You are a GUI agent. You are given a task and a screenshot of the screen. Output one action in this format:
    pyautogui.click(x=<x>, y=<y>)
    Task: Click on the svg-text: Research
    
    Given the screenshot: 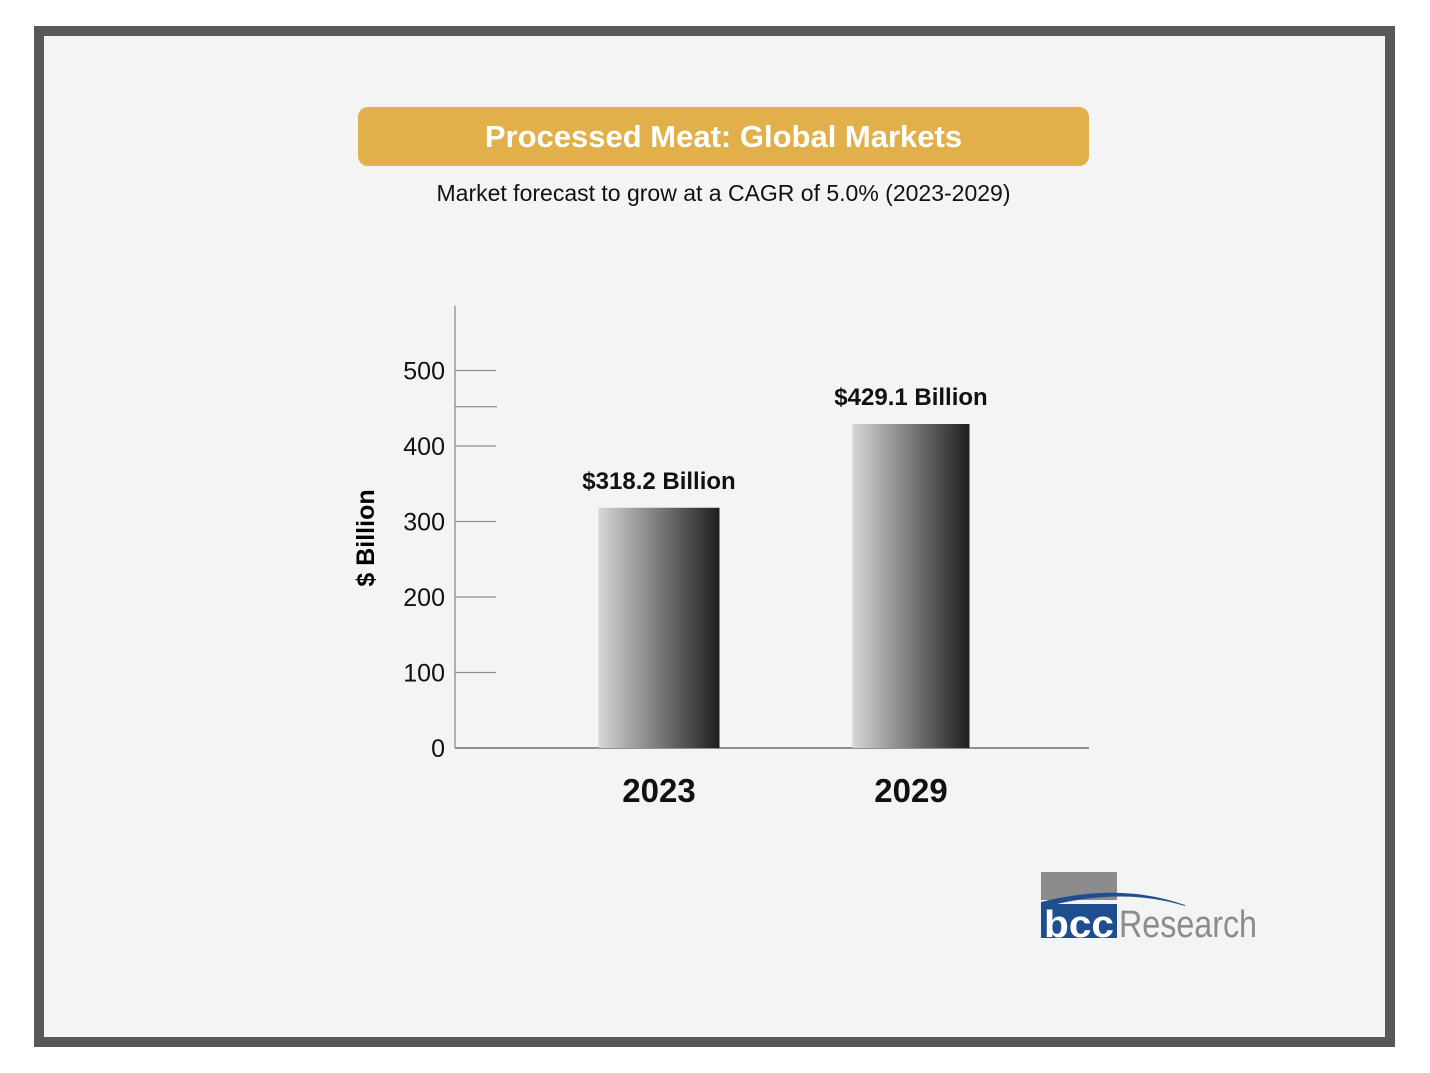 What is the action you would take?
    pyautogui.click(x=1188, y=923)
    